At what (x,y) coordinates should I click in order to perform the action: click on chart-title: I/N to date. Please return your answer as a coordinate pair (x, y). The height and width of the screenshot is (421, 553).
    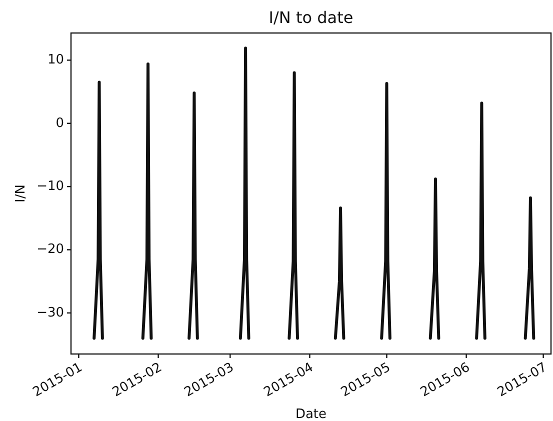
    Looking at the image, I should click on (311, 17).